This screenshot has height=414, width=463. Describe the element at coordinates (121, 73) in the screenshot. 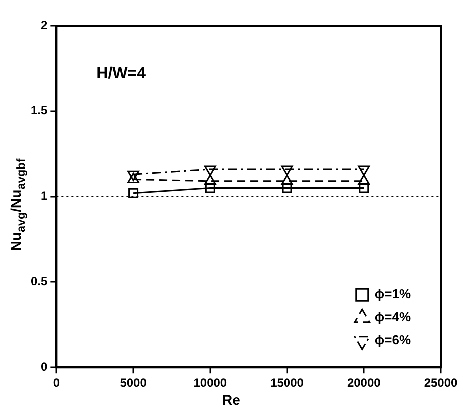

I see `annotation: H/W=4` at that location.